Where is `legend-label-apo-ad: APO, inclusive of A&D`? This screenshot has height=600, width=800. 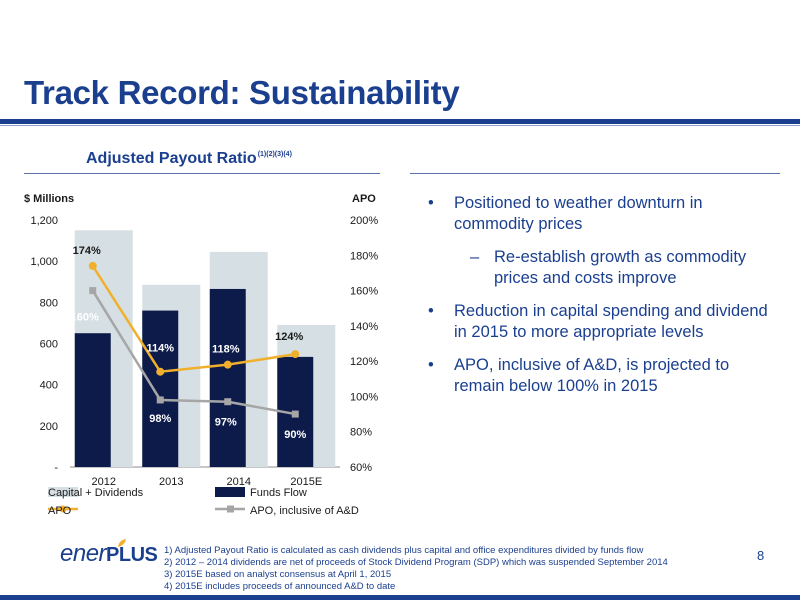
legend-label-apo-ad: APO, inclusive of A&D is located at coordinates (304, 511).